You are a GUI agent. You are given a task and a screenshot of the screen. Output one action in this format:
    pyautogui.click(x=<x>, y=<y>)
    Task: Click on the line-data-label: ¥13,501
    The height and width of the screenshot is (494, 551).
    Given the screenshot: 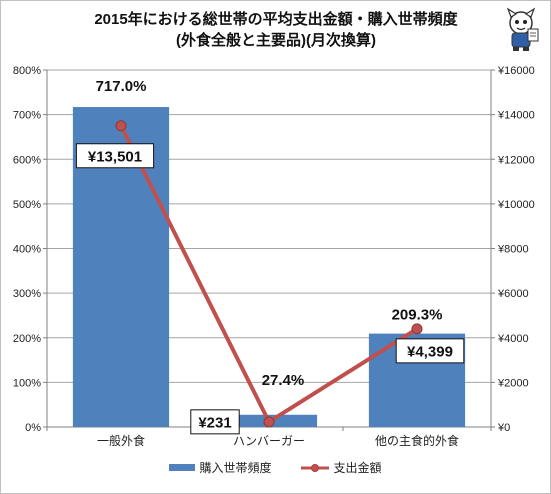 What is the action you would take?
    pyautogui.click(x=115, y=156)
    